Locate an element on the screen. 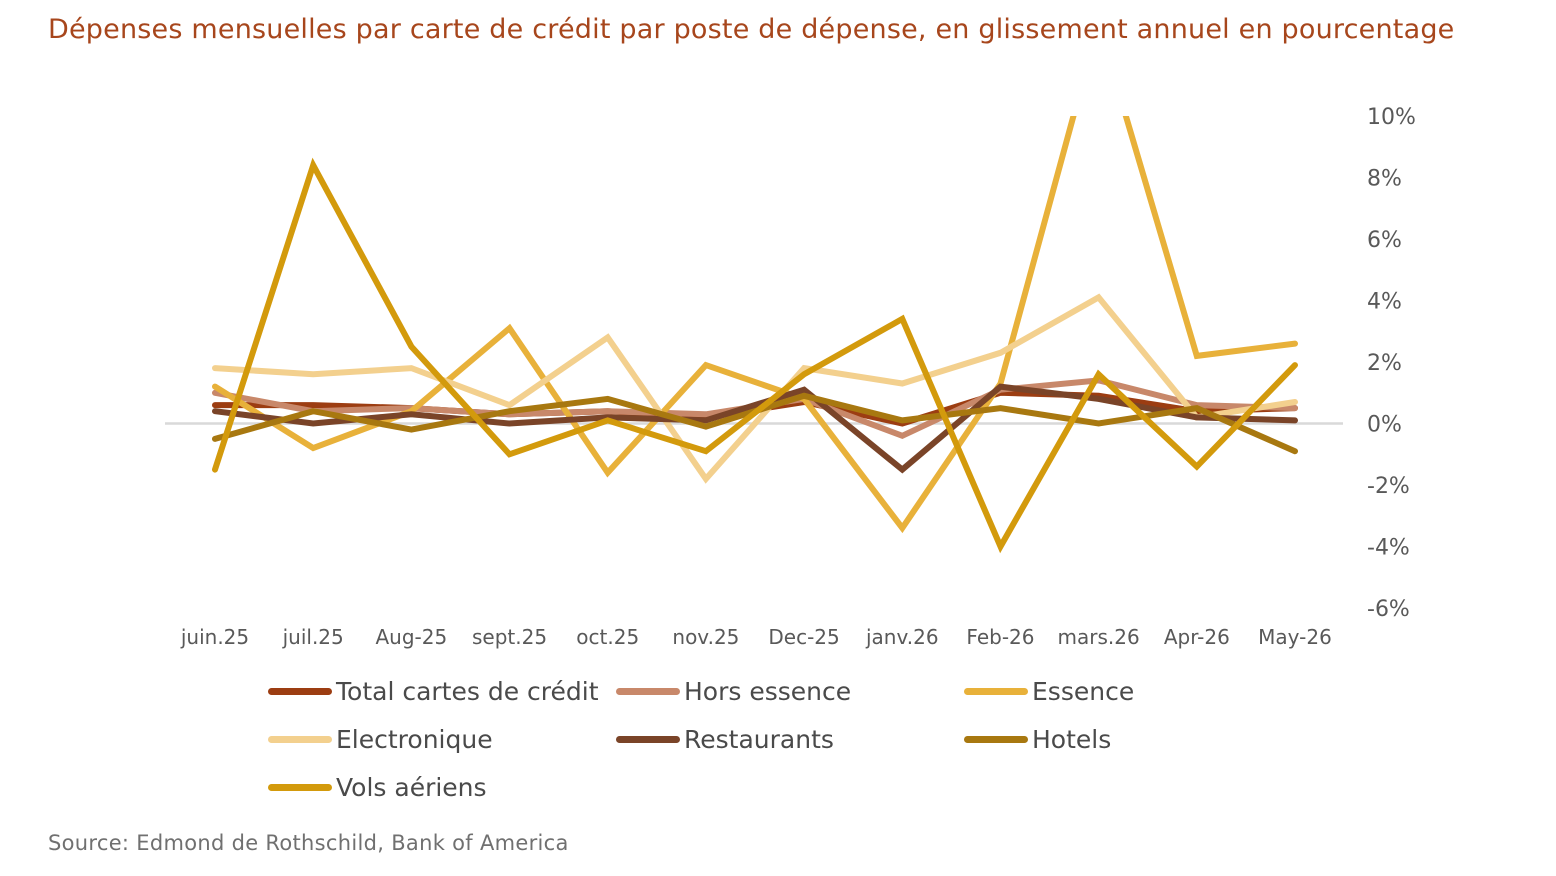  y-tick-label: 0% is located at coordinates (1384, 425).